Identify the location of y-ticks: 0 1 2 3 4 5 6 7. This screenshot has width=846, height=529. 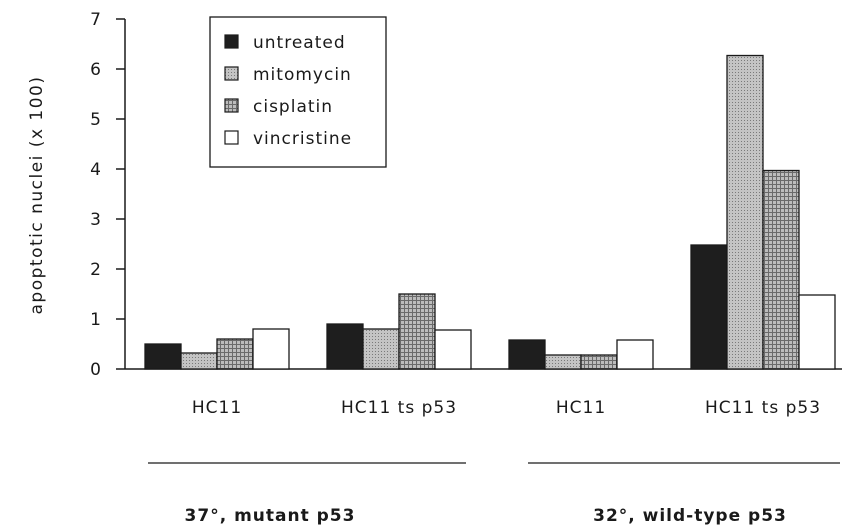
(107, 195).